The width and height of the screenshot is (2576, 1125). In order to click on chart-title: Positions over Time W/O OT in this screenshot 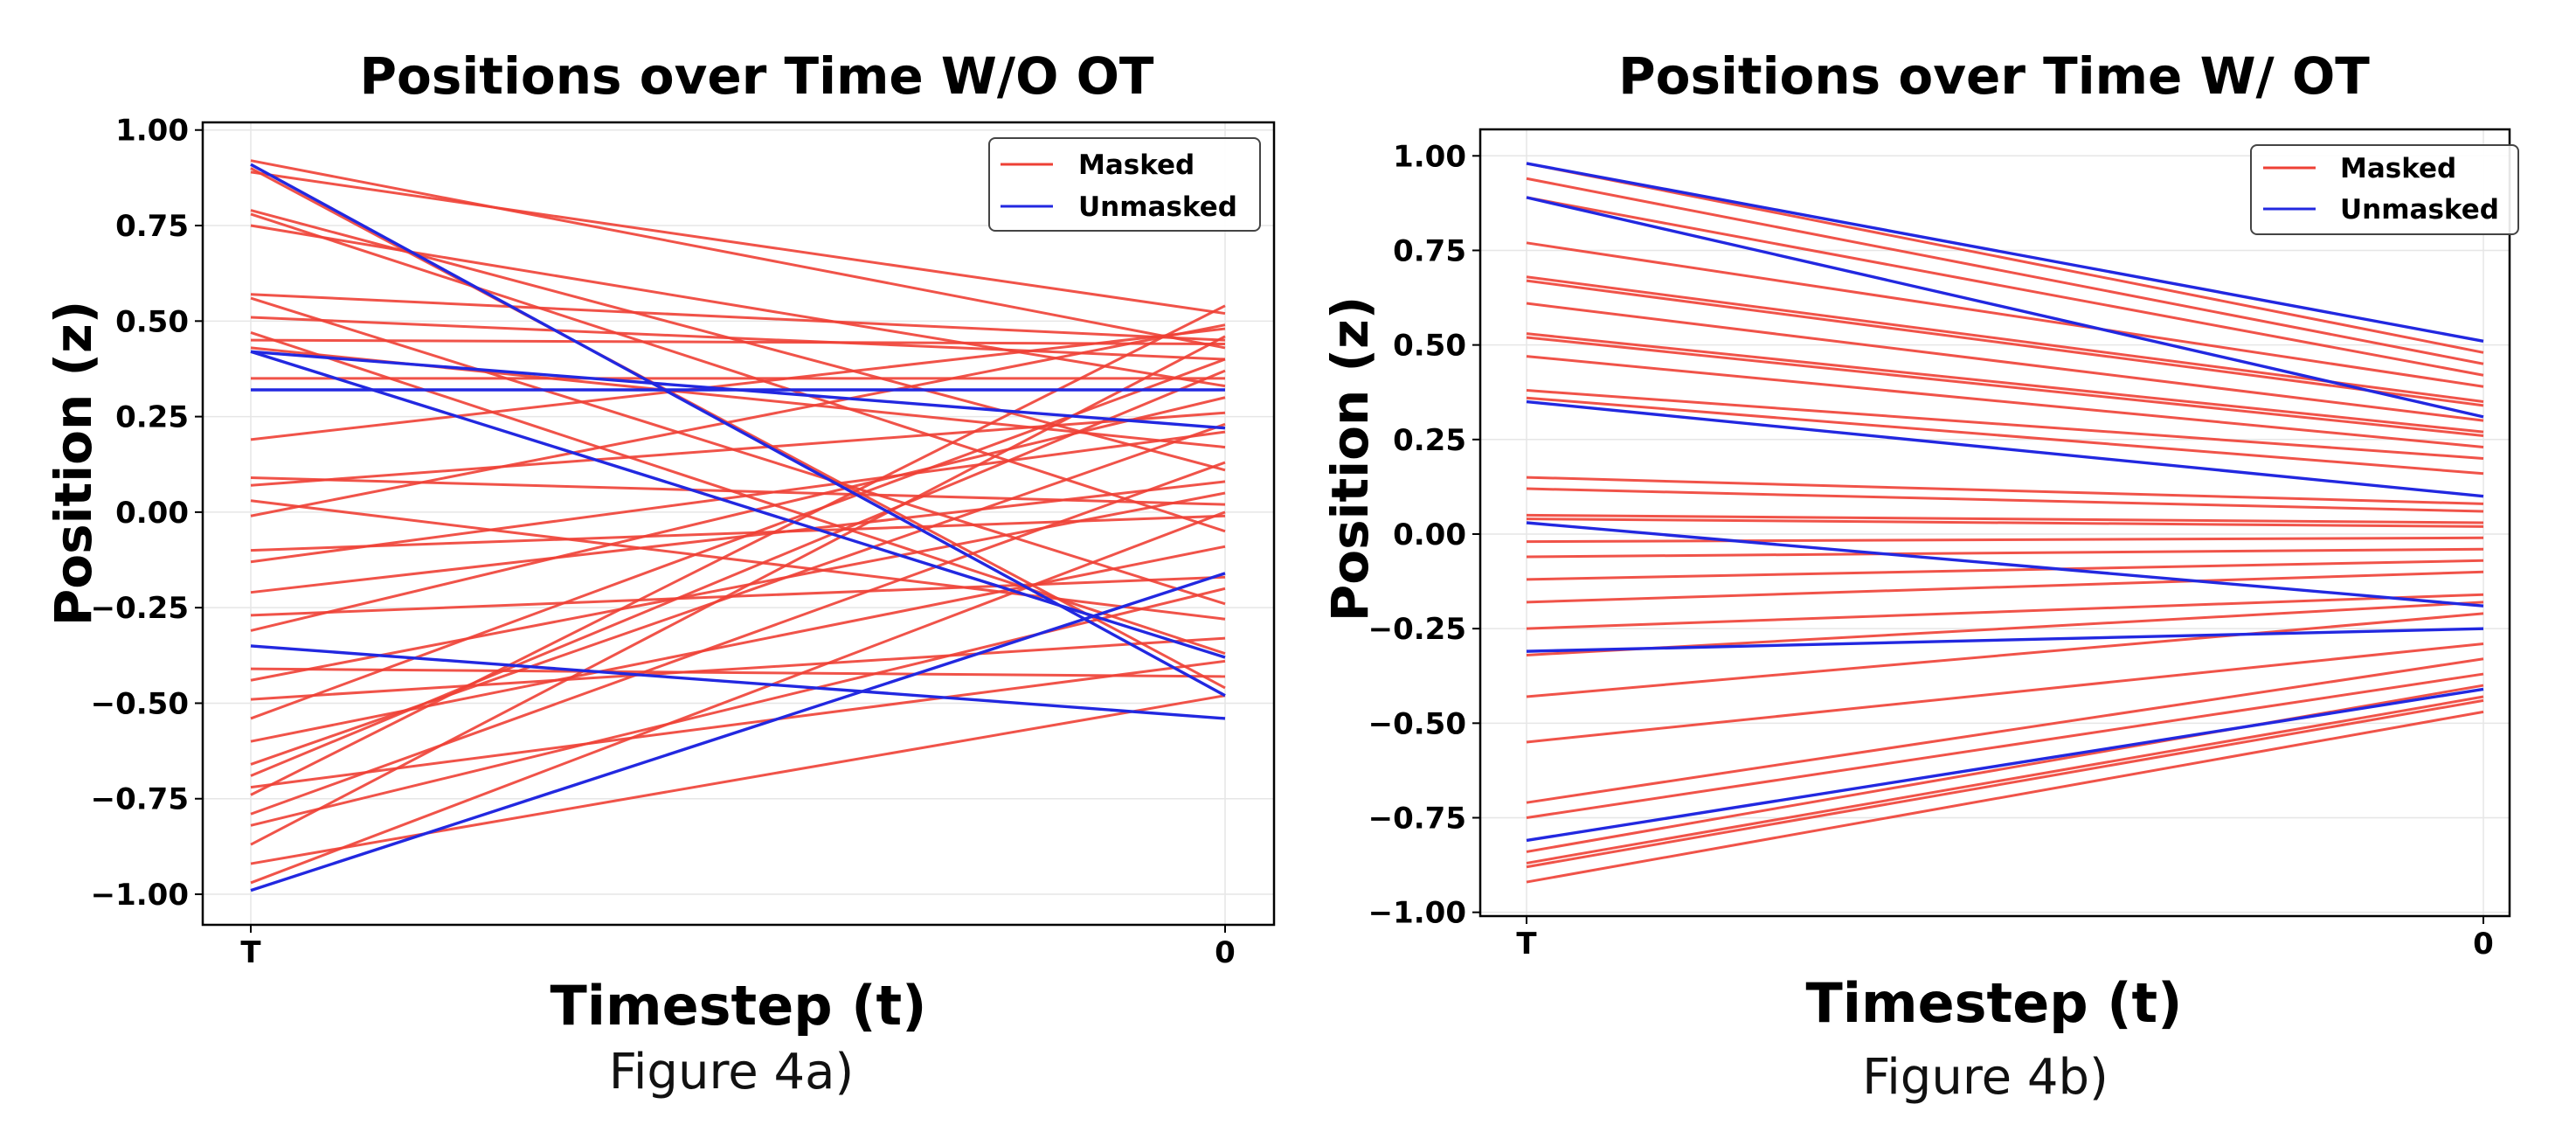, I will do `click(757, 76)`.